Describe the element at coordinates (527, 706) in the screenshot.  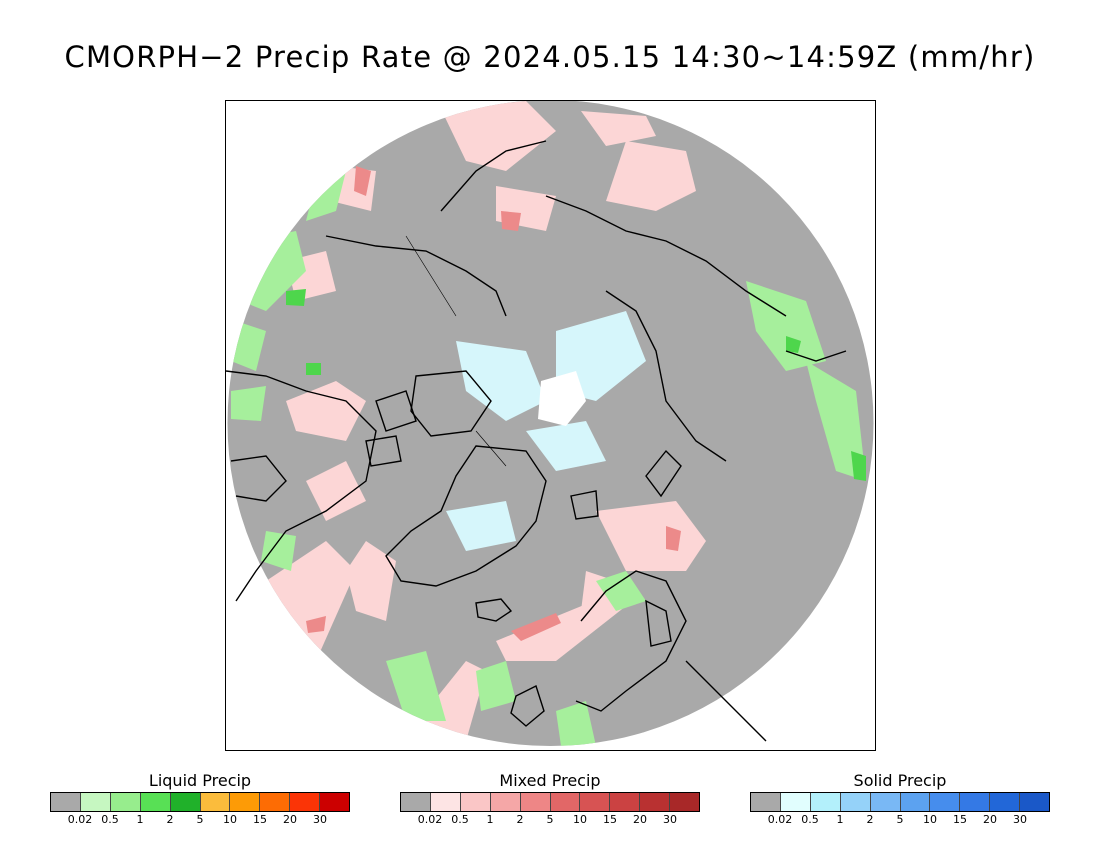
I see `british-isles-coast` at that location.